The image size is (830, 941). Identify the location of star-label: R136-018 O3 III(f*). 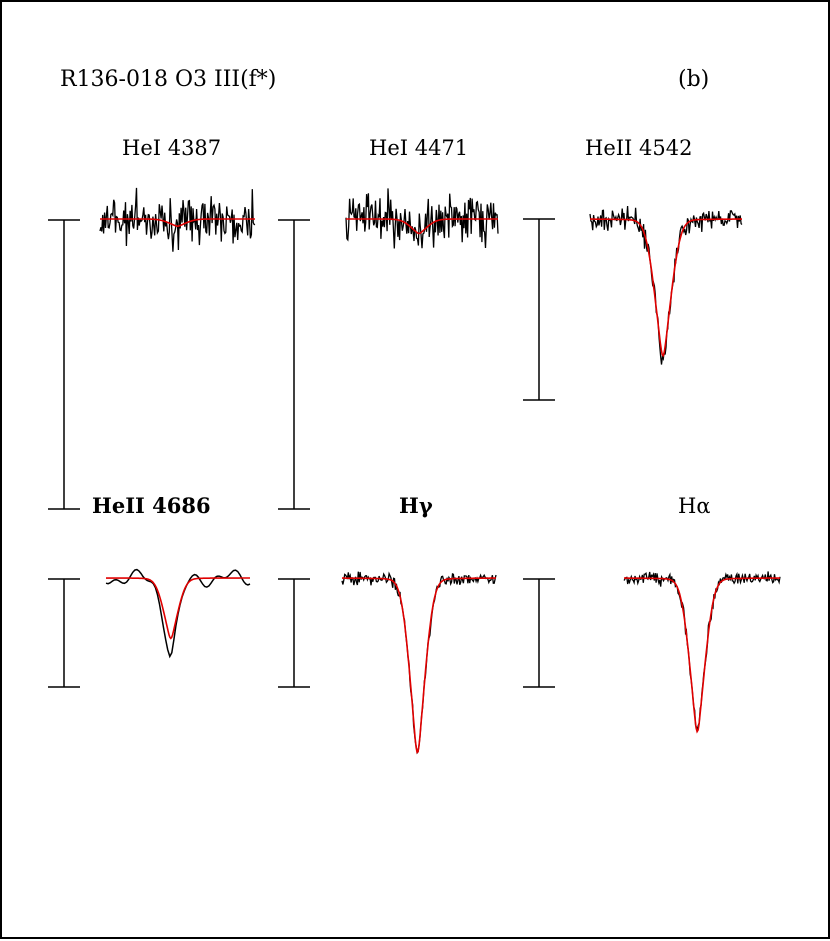
(168, 79).